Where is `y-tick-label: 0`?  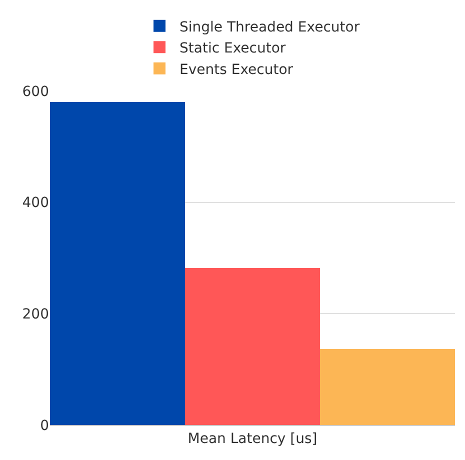
y-tick-label: 0 is located at coordinates (44, 426).